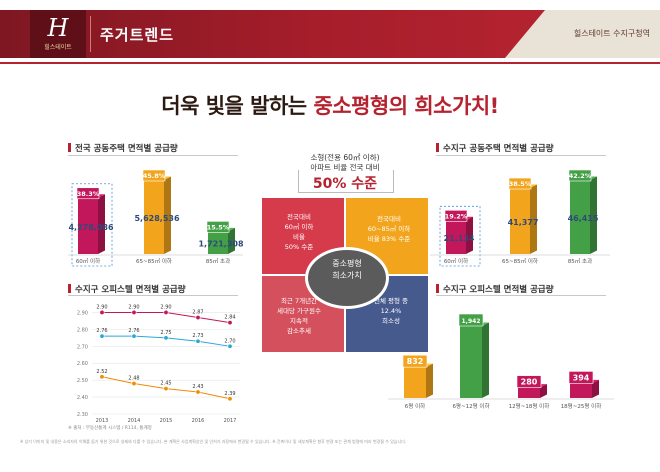 The width and height of the screenshot is (660, 472). I want to click on value-label: 5,628,536, so click(156, 218).